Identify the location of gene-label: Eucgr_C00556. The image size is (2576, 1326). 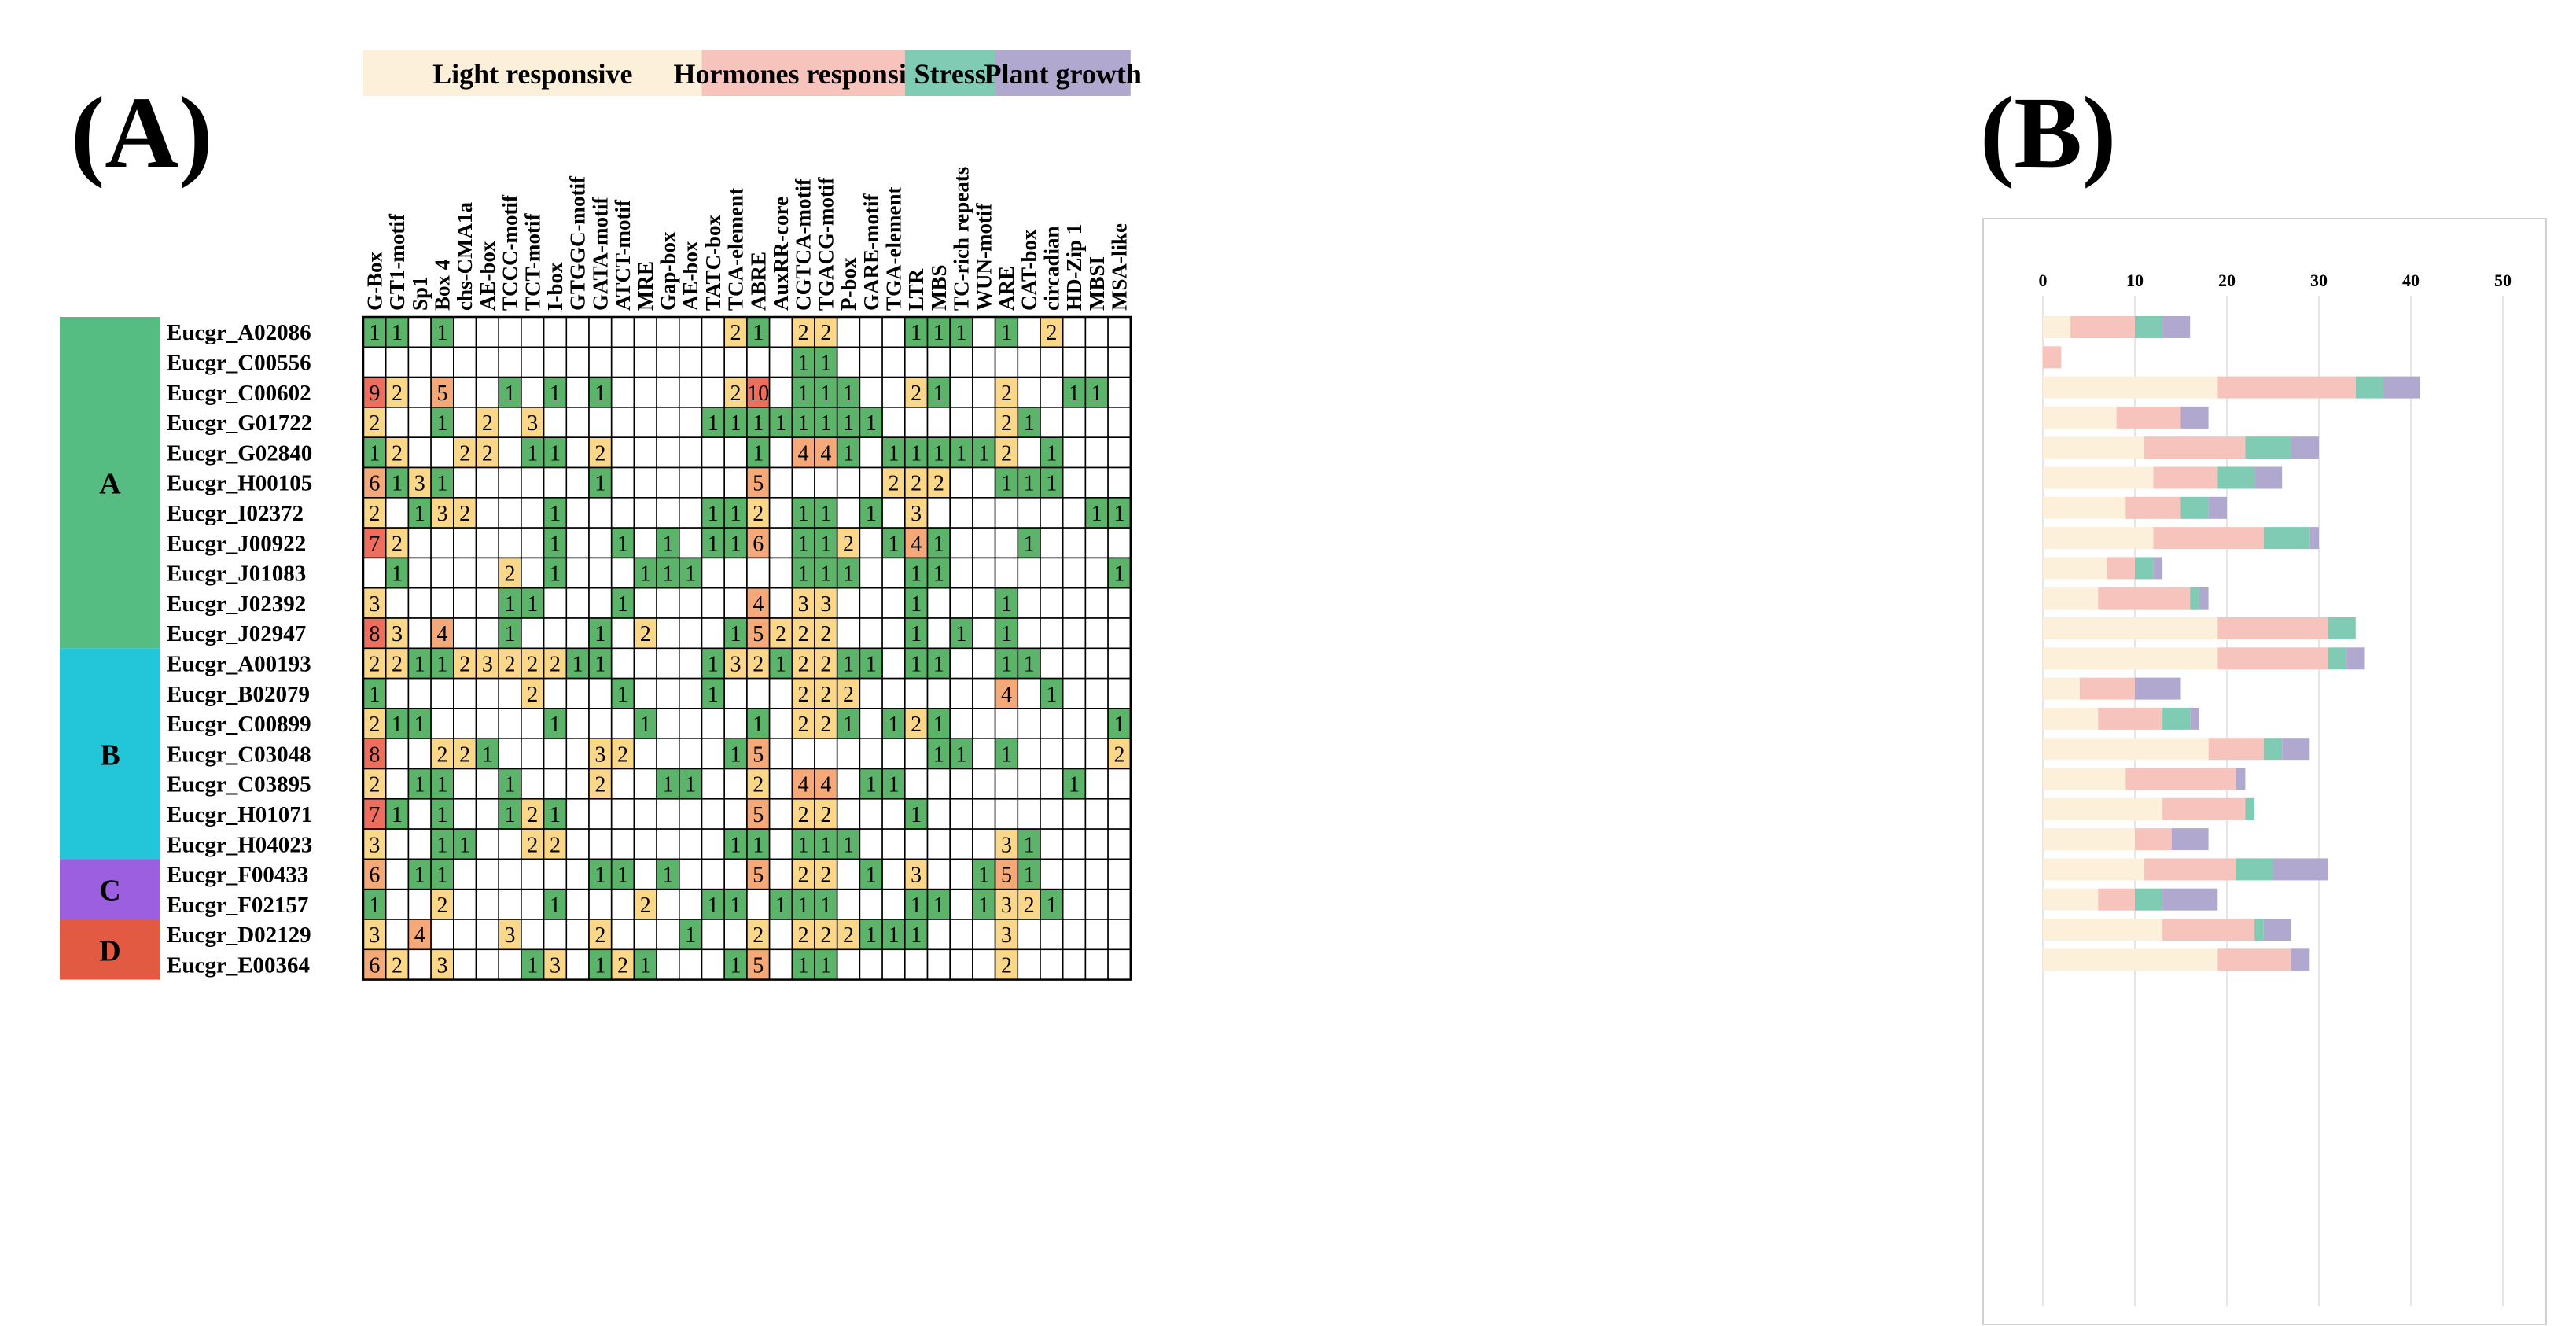
(239, 362).